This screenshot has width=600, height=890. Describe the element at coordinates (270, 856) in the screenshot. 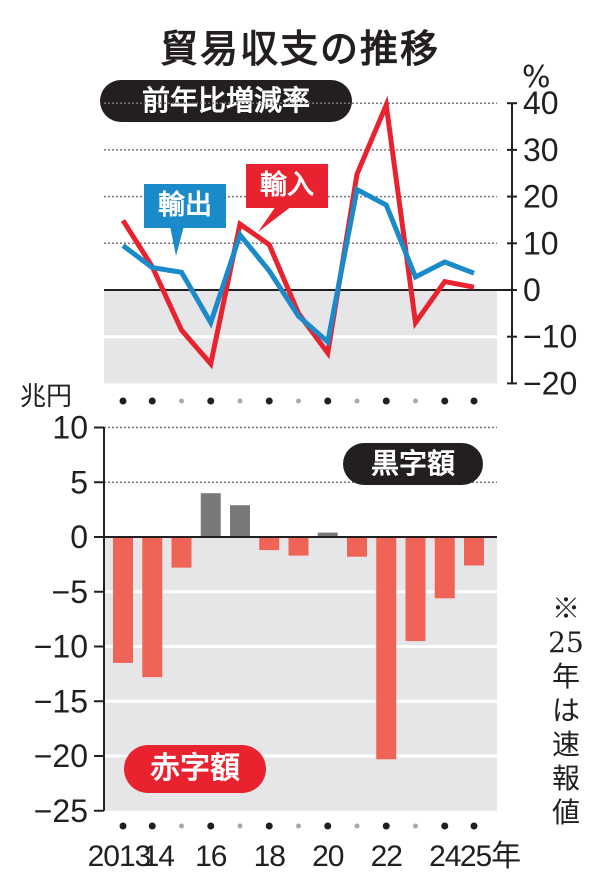

I see `x-tick-label: 18` at that location.